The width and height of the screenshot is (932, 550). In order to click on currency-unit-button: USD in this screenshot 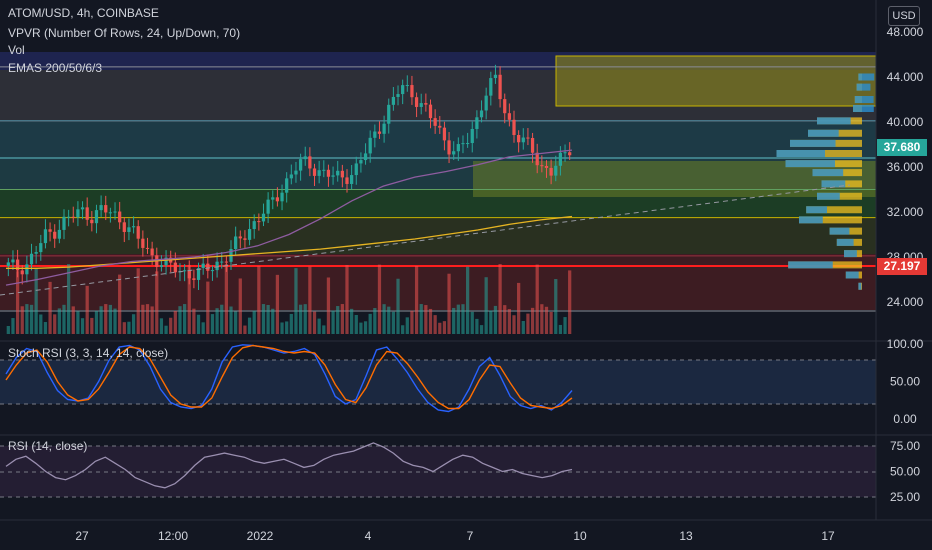, I will do `click(904, 16)`.